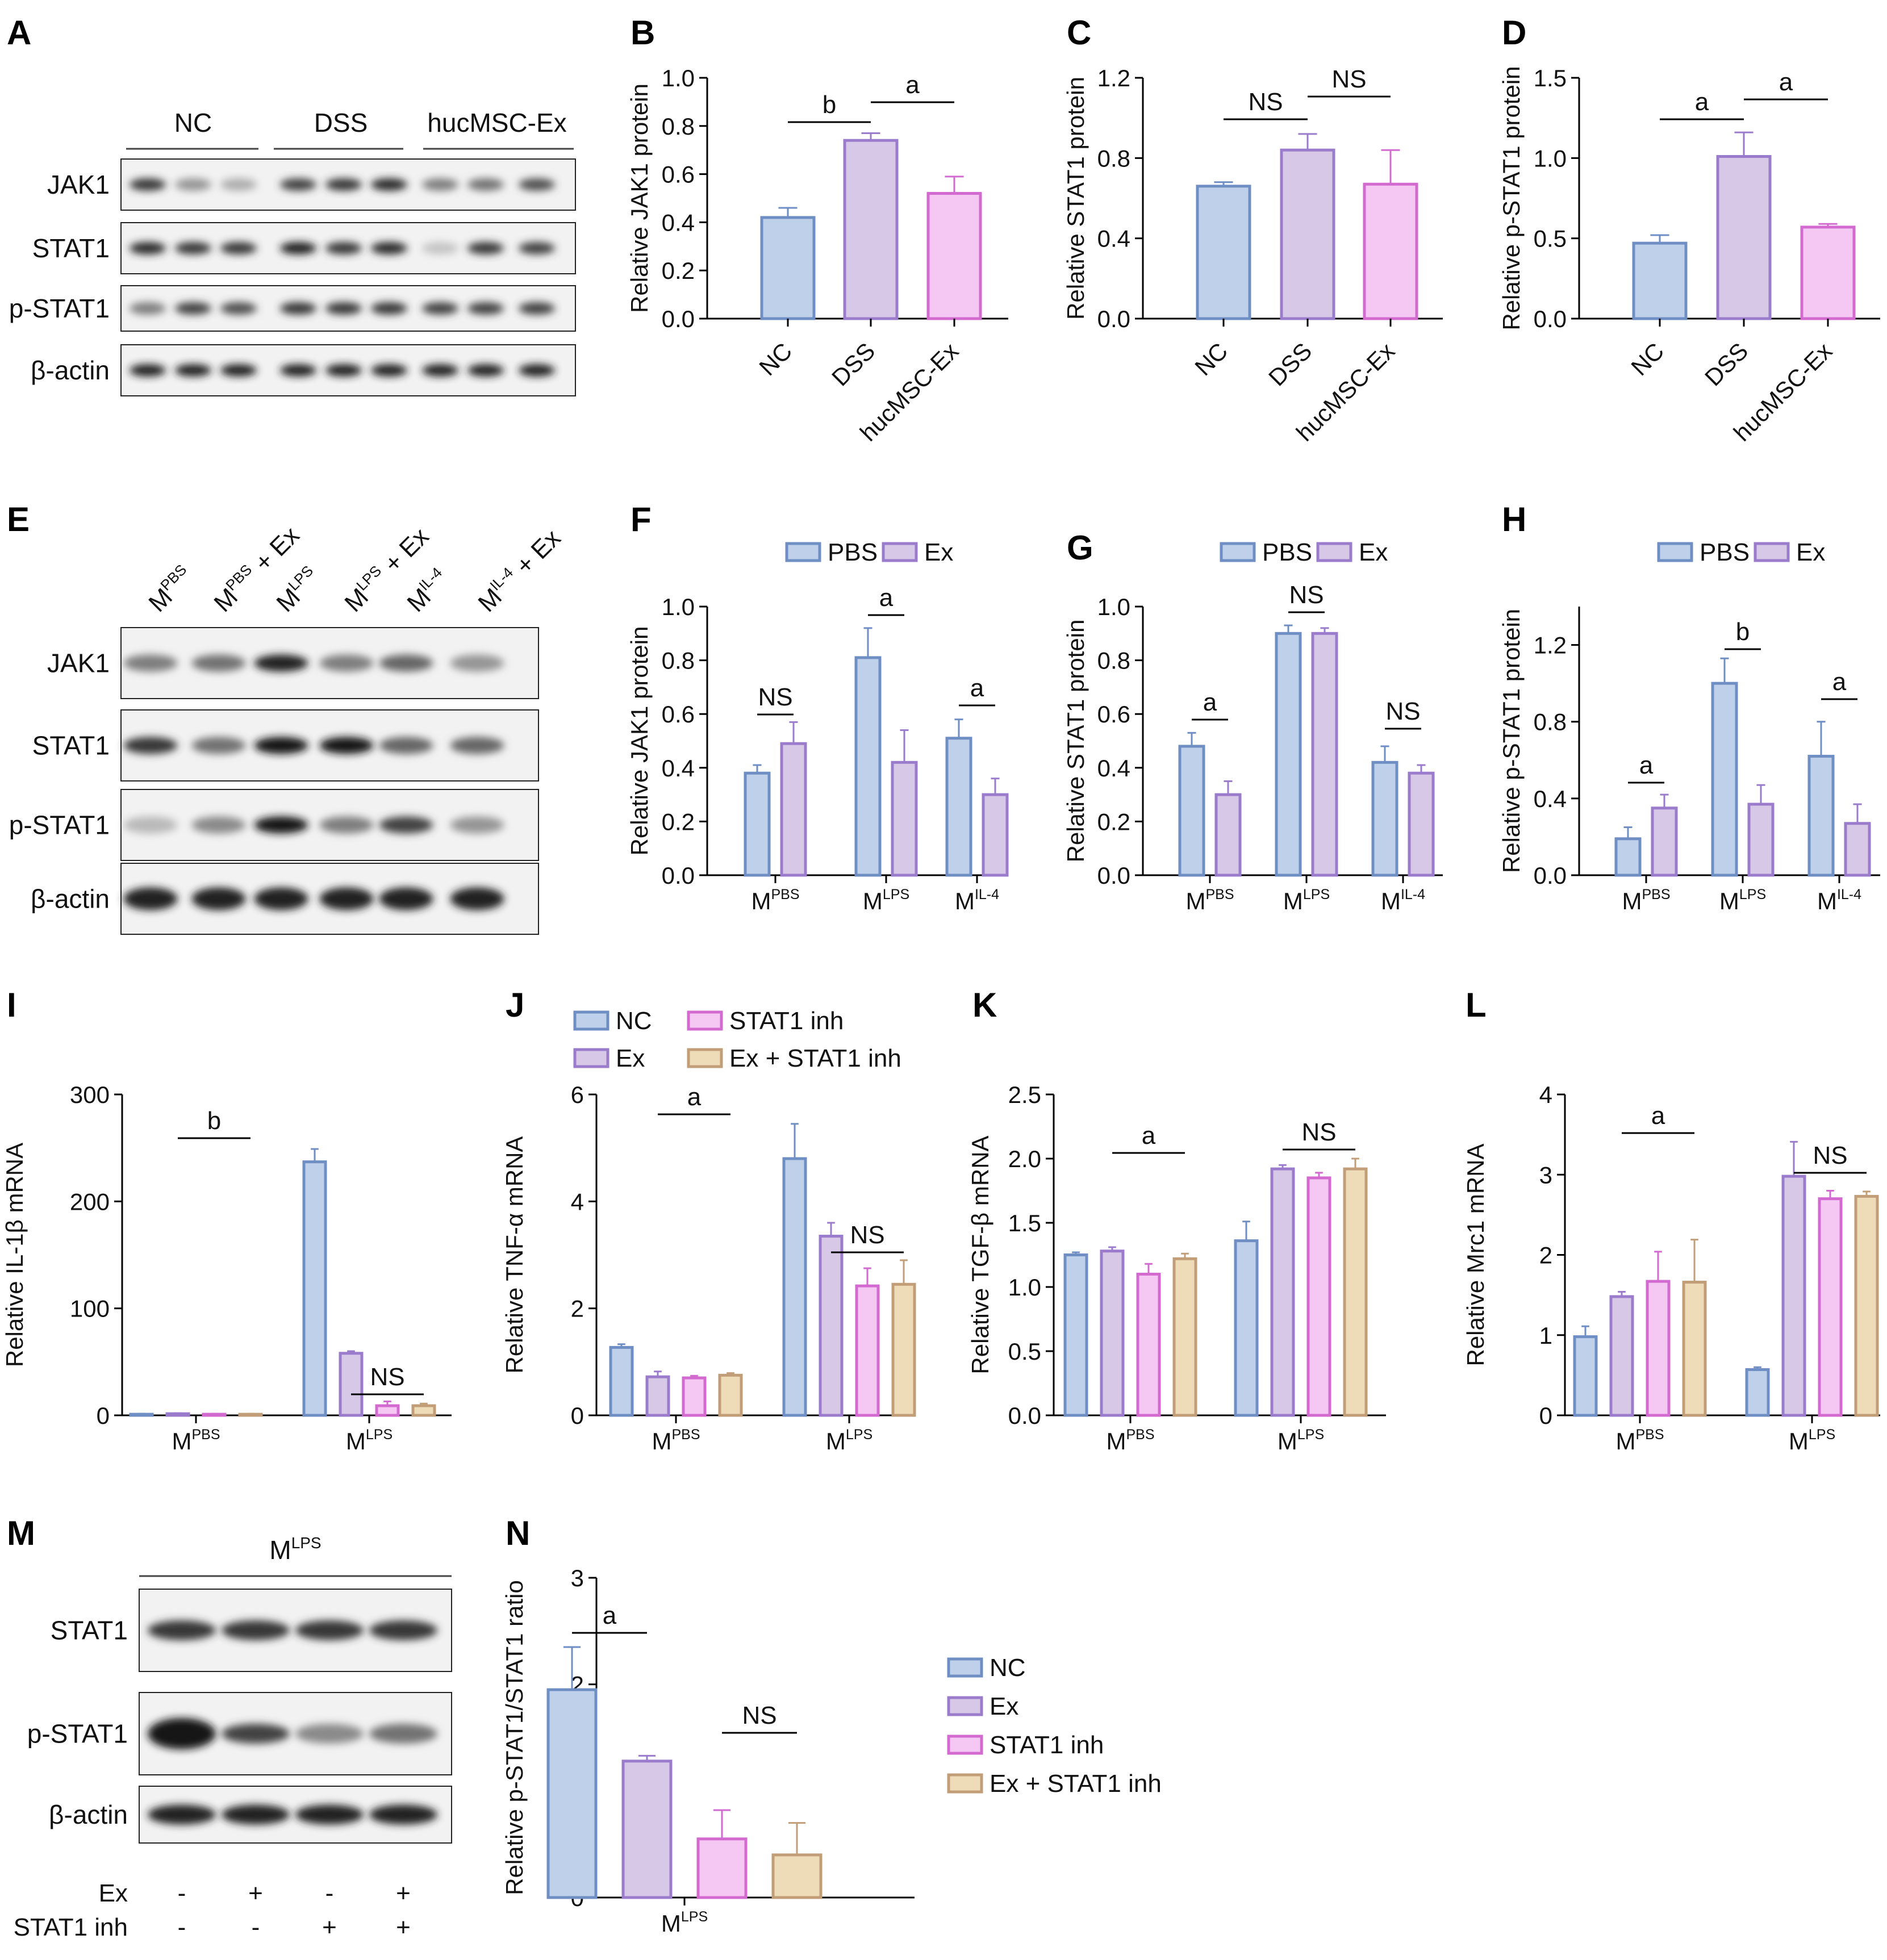 The image size is (1887, 1960). I want to click on condition-label: STAT1 inh, so click(71, 1927).